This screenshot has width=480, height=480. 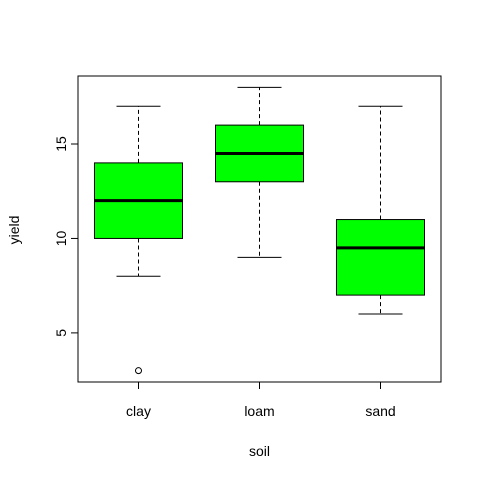 I want to click on iqr-box, so click(x=380, y=257).